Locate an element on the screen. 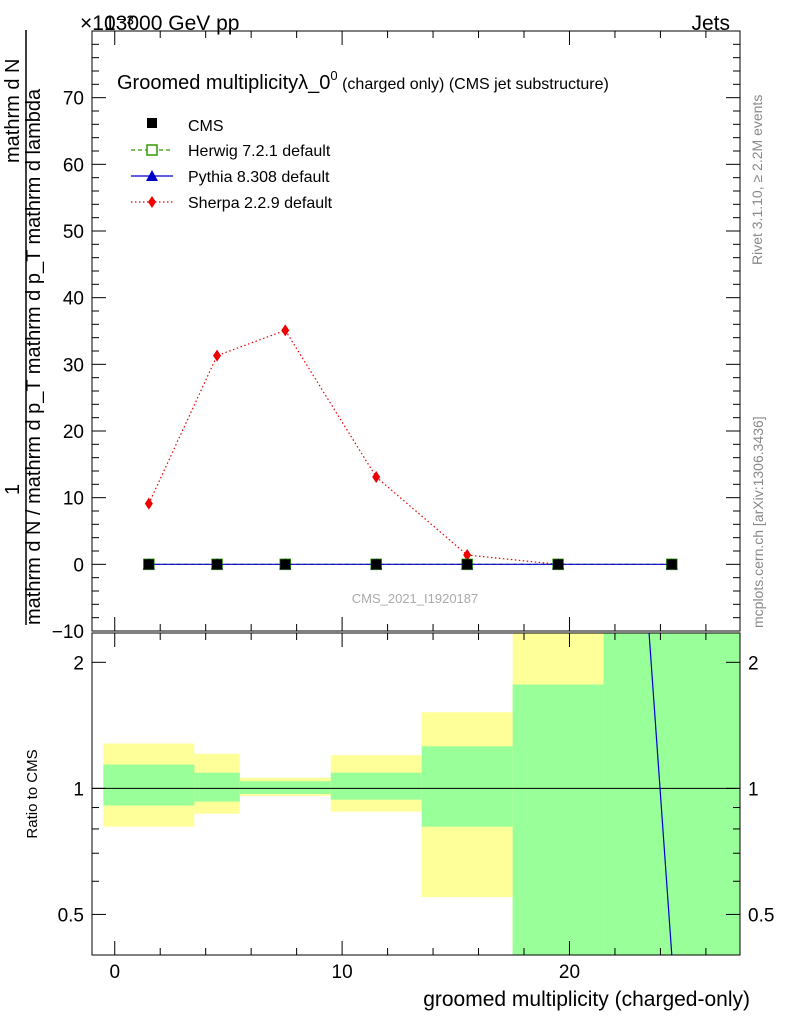 The image size is (786, 1024). ratio-y-tick-label-right: 2 is located at coordinates (753, 663).